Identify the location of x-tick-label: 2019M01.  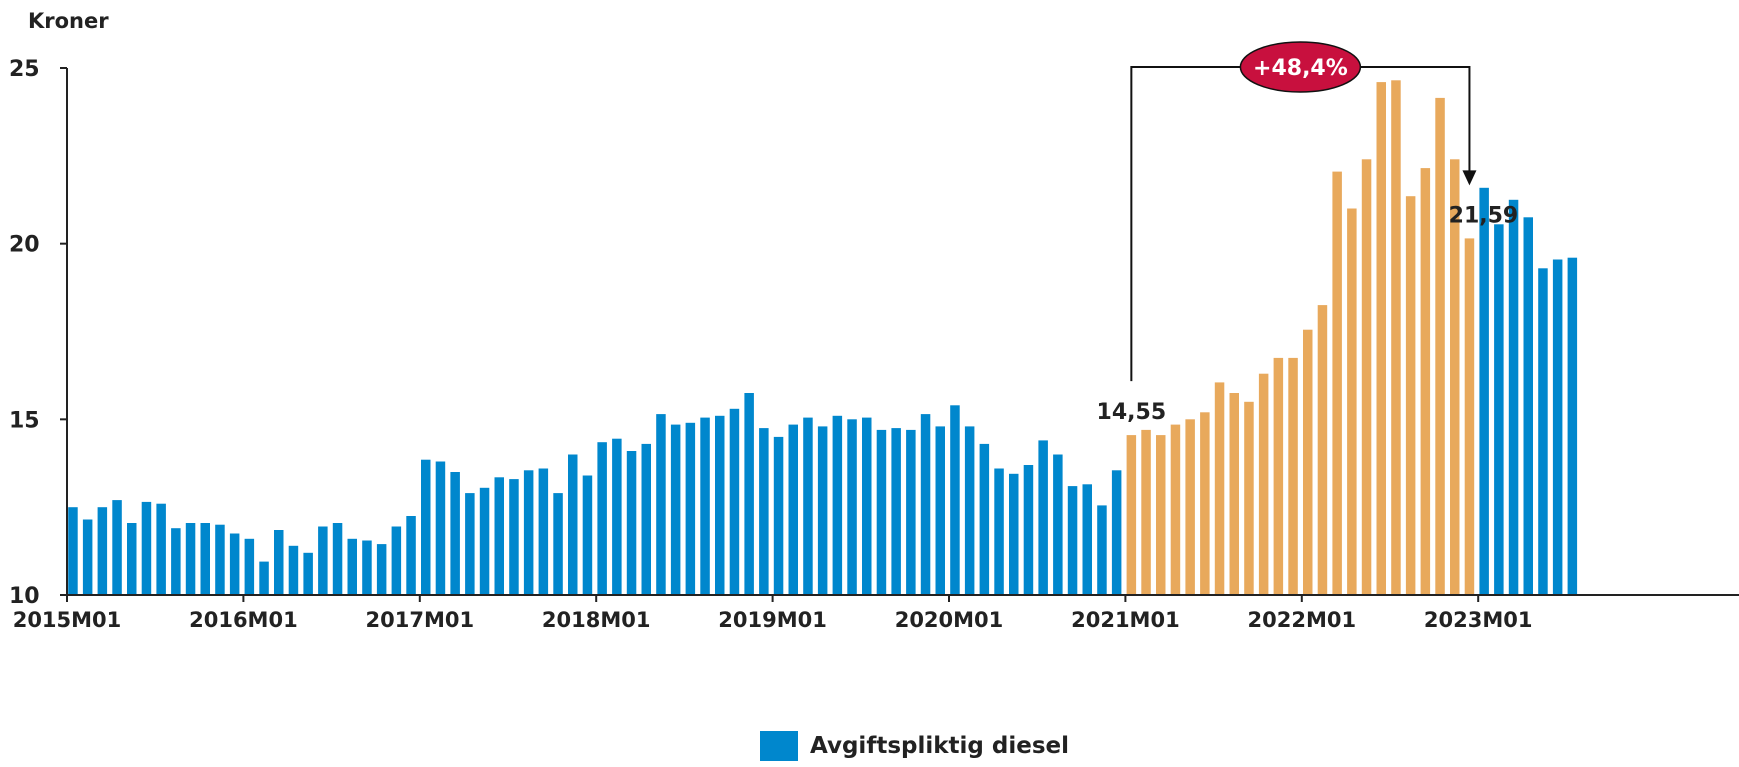
(772, 620).